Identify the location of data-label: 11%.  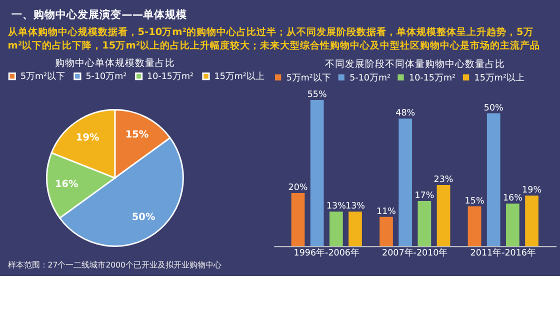
(386, 211).